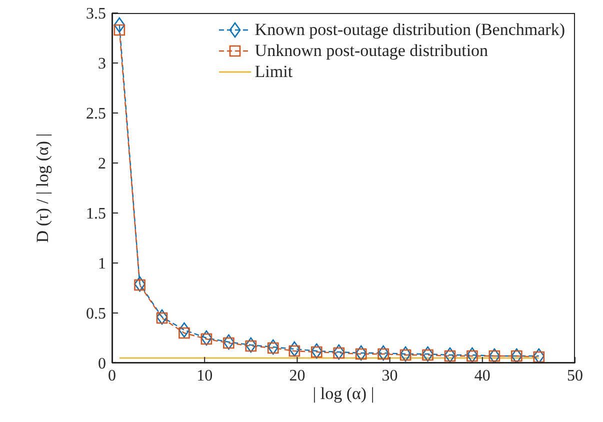 This screenshot has width=603, height=422. Describe the element at coordinates (102, 264) in the screenshot. I see `y-tick-label: 1` at that location.